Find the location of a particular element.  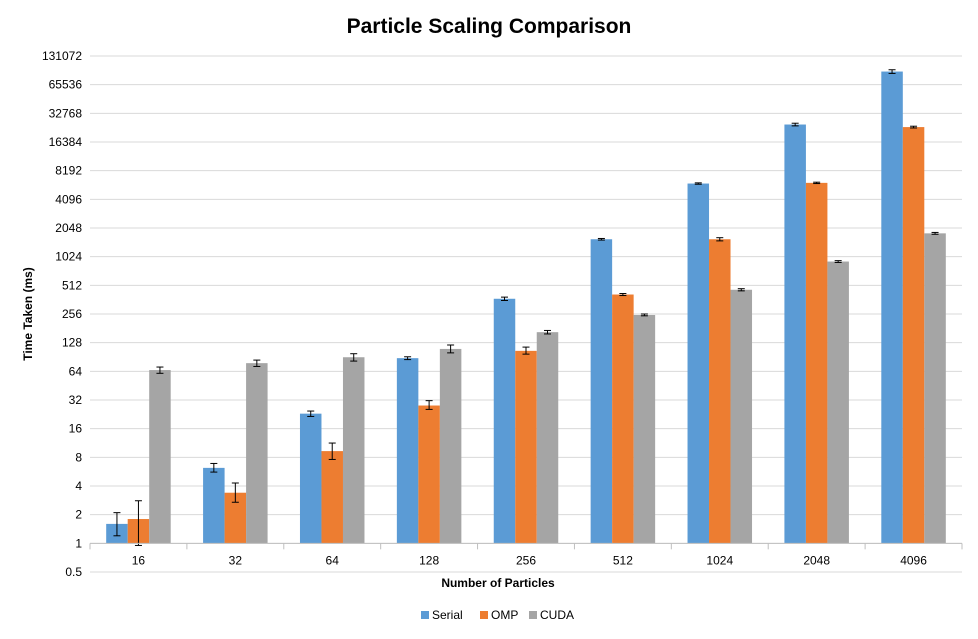

legend-label-serial: Serial is located at coordinates (447, 615).